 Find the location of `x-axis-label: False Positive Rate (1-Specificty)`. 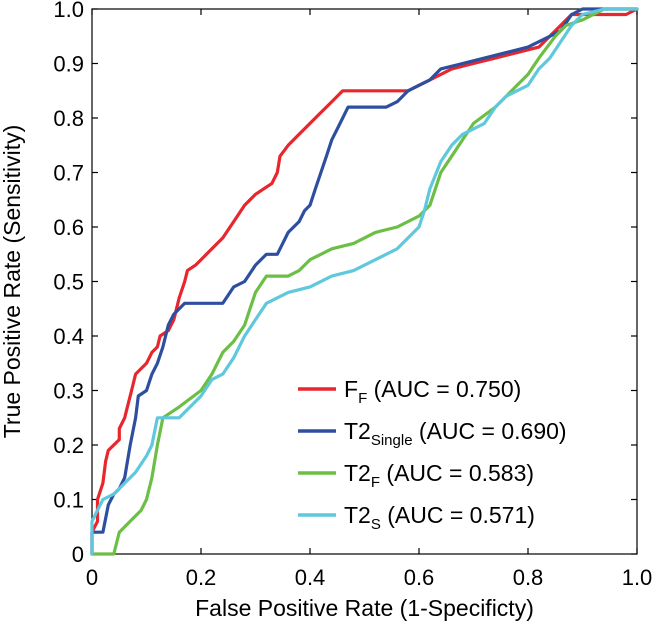

x-axis-label: False Positive Rate (1-Specificty) is located at coordinates (364, 608).